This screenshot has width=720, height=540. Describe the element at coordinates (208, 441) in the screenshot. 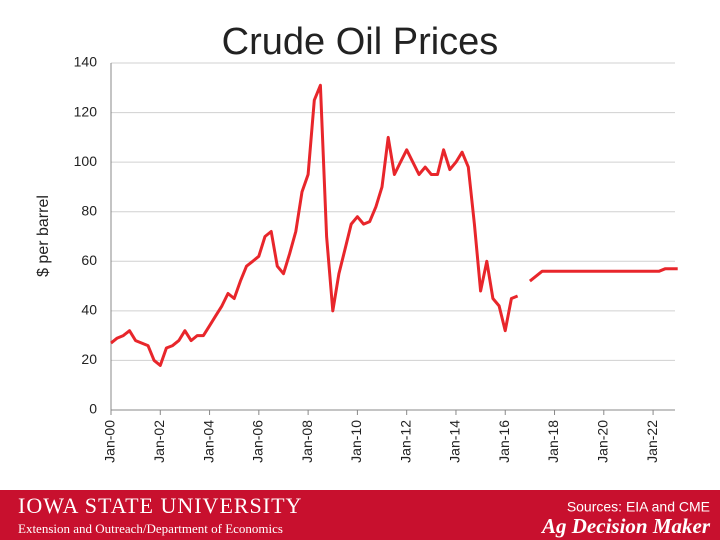

I see `x-tick-label: Jan-04` at that location.